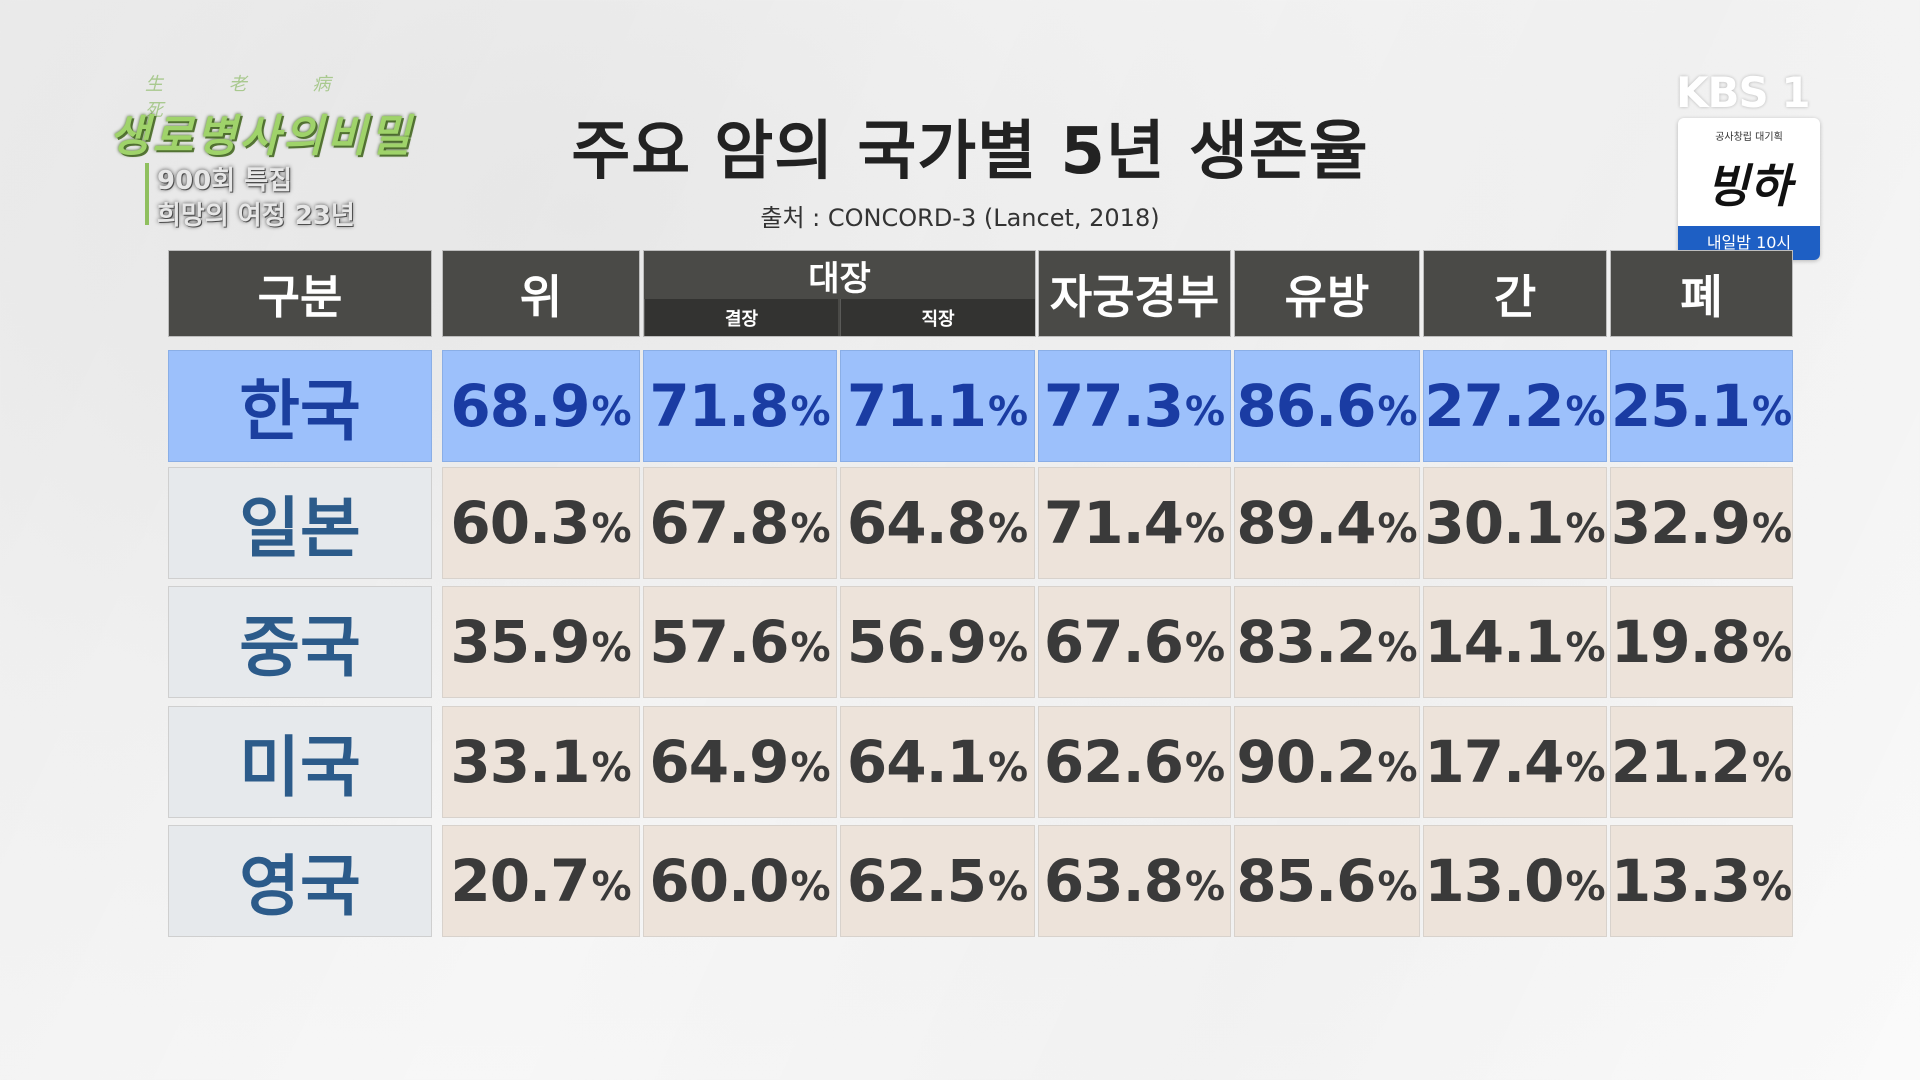 The width and height of the screenshot is (1920, 1080). Describe the element at coordinates (1515, 523) in the screenshot. I see `table-cell: 30.1%` at that location.